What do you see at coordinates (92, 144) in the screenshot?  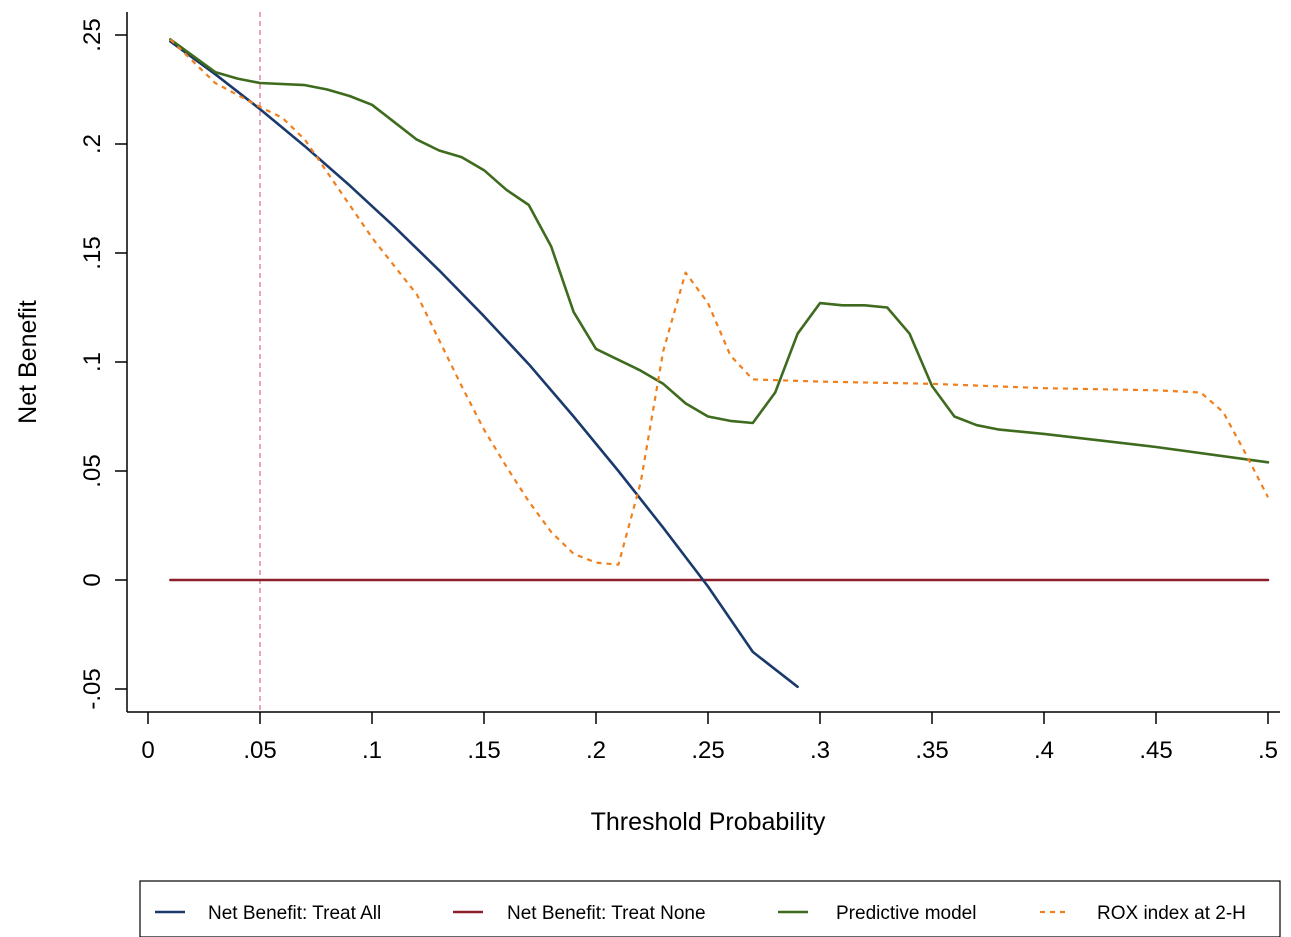 I see `y-tick-label: .2` at bounding box center [92, 144].